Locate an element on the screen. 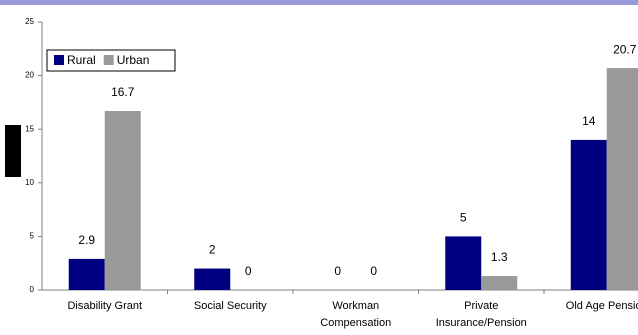 The width and height of the screenshot is (638, 335). x-tick-label: Social Security is located at coordinates (230, 306).